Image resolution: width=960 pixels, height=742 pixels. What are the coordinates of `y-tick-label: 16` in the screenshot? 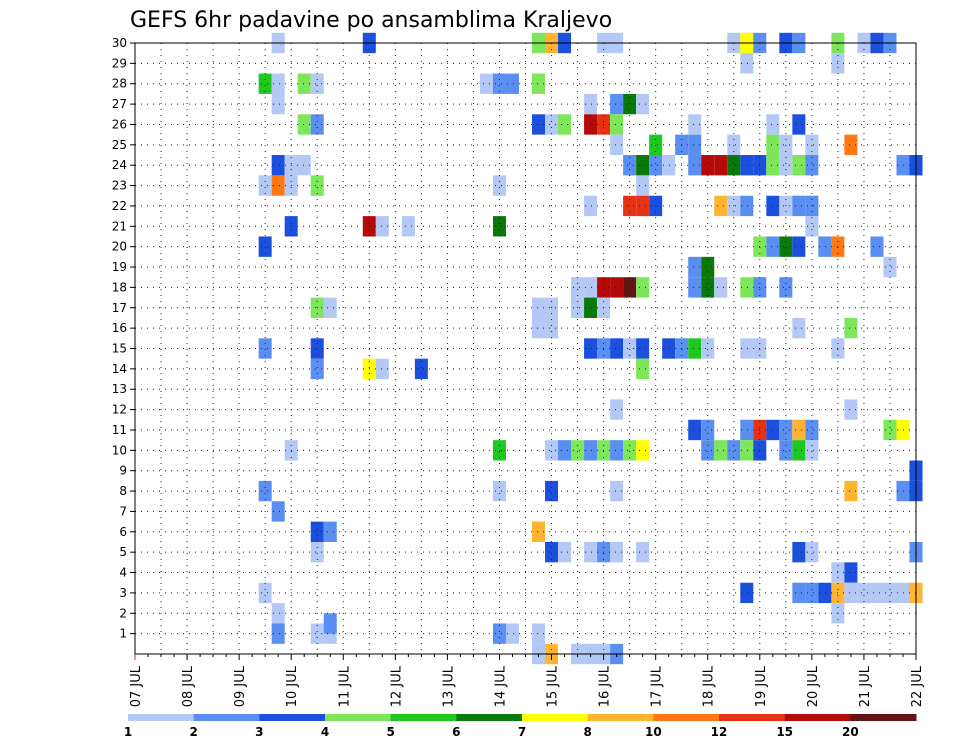 It's located at (119, 328).